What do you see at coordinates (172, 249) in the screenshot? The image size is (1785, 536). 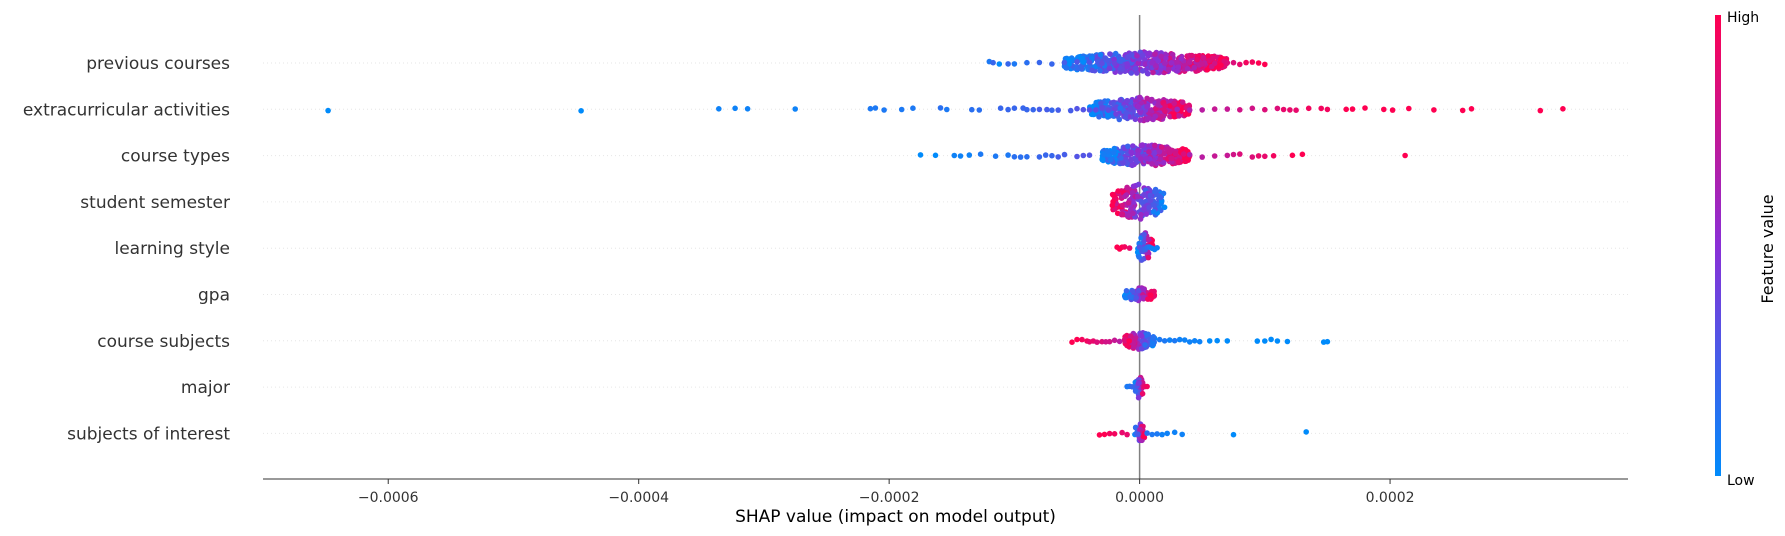 I see `feature-label: learning style` at bounding box center [172, 249].